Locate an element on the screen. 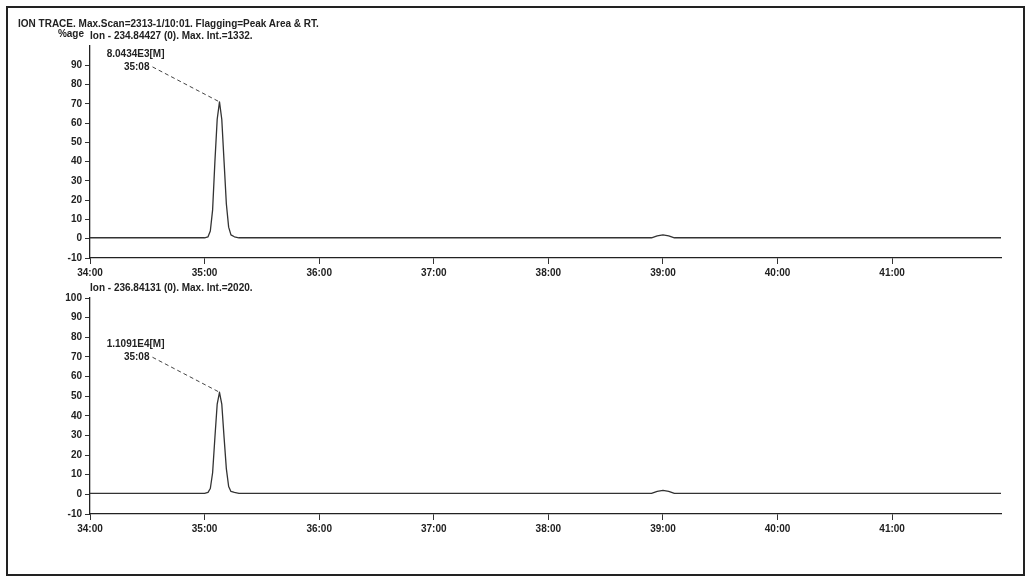 The height and width of the screenshot is (582, 1031). chart-title: ION TRACE. Max.Scan=2313-1/10:01. Flagging=Peak Area & RT. is located at coordinates (169, 23).